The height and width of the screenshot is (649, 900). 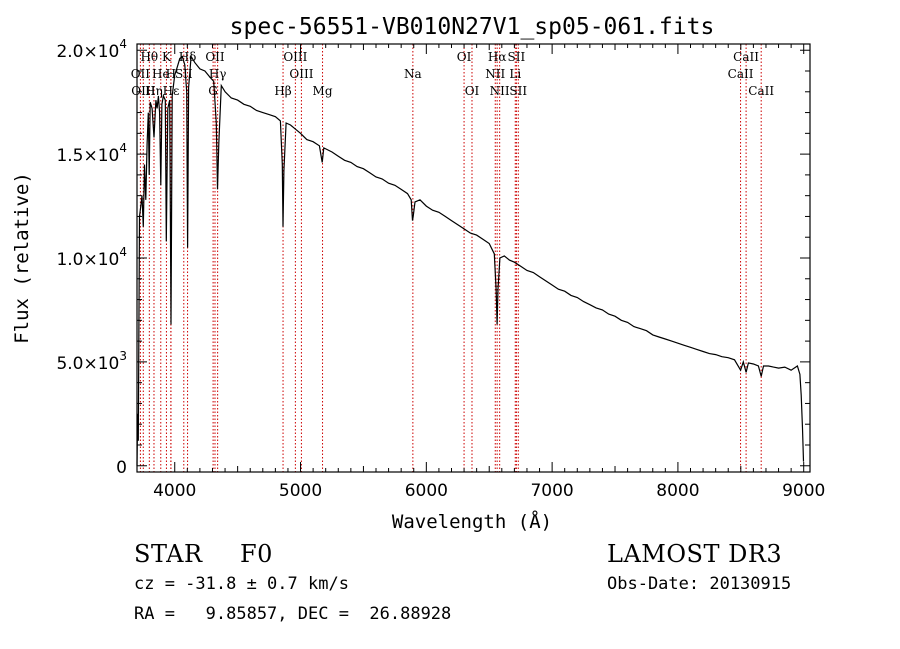 What do you see at coordinates (87, 260) in the screenshot?
I see `y-tick-mantissa: 1.0×10` at bounding box center [87, 260].